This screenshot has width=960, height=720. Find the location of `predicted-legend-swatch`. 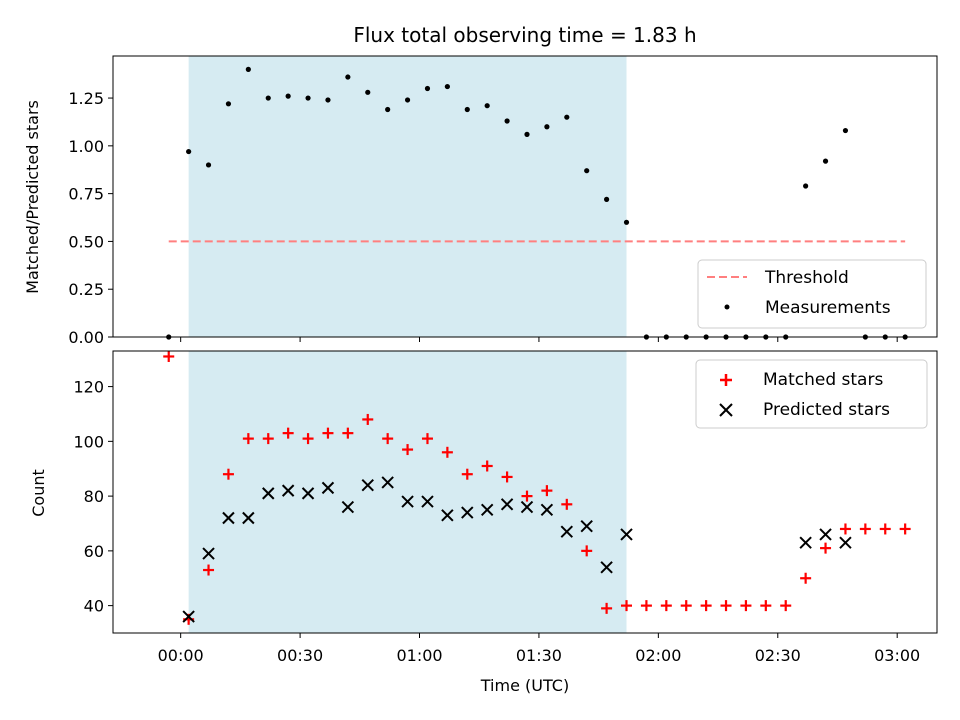

predicted-legend-swatch is located at coordinates (726, 410).